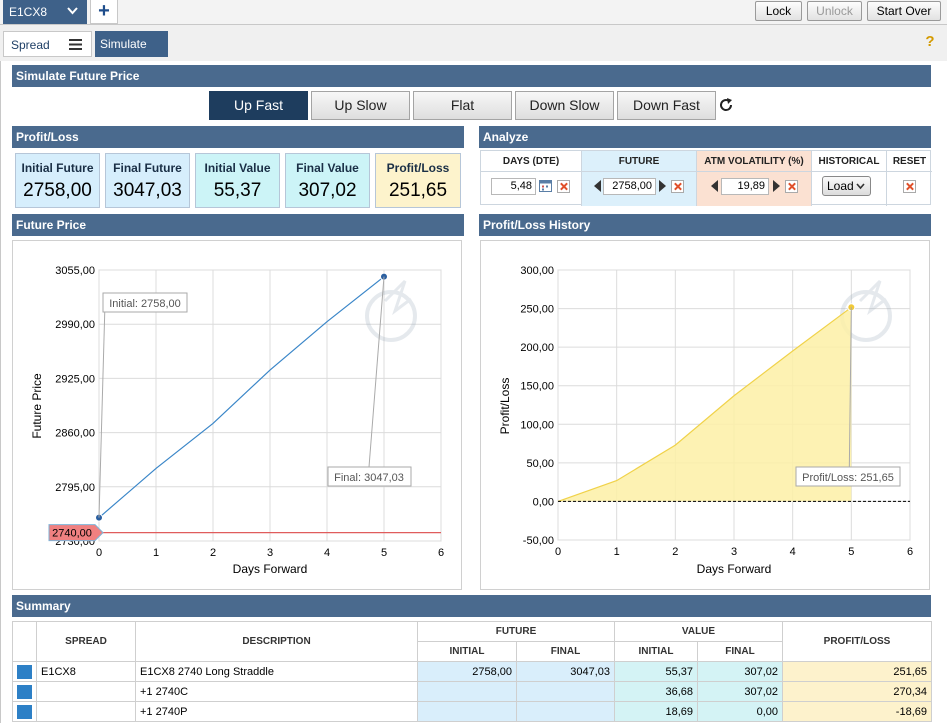 The width and height of the screenshot is (947, 723). What do you see at coordinates (75, 434) in the screenshot?
I see `y-tick-label: 2860,00` at bounding box center [75, 434].